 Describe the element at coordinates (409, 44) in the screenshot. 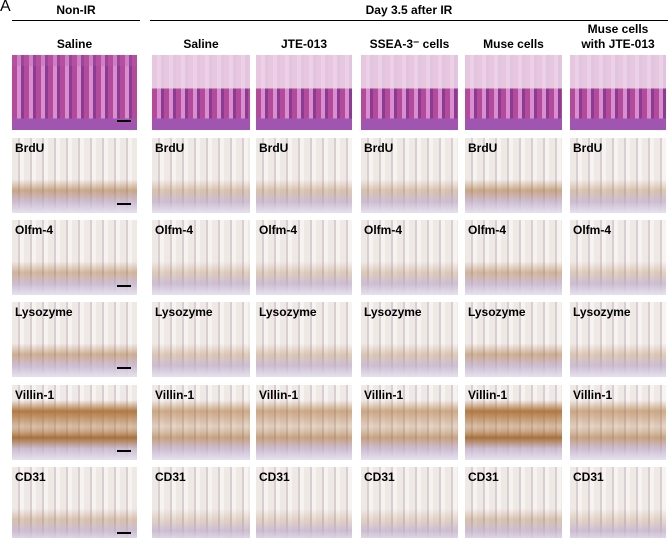

I see `column-label: SSEA-3⁻ cells` at that location.